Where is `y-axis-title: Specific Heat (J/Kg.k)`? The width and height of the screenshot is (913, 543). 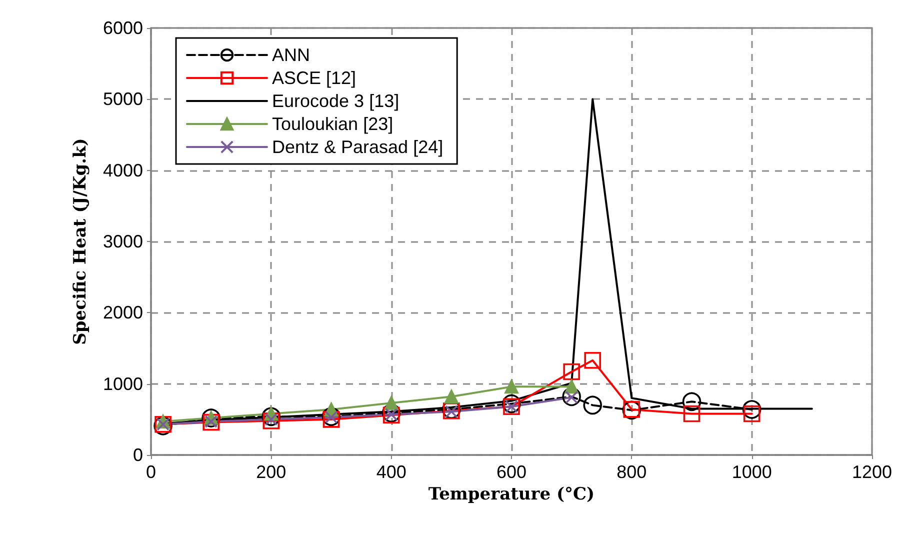 y-axis-title: Specific Heat (J/Kg.k) is located at coordinates (80, 241).